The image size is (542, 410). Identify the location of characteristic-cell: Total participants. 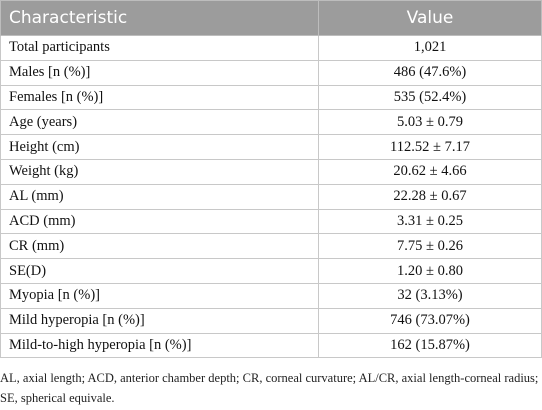
(159, 48).